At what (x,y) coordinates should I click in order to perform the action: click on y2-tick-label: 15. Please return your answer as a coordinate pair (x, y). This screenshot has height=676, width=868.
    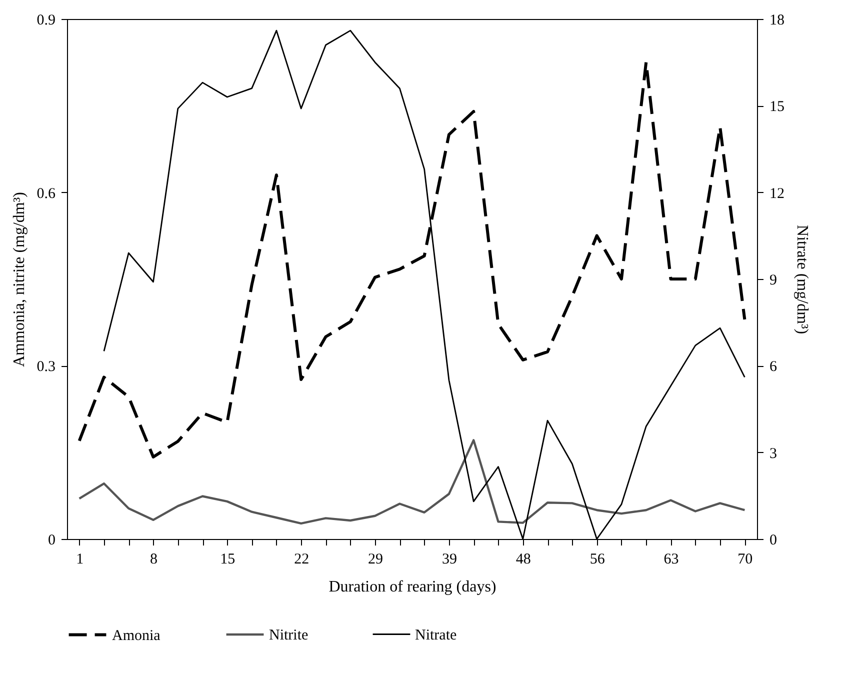
    Looking at the image, I should click on (777, 107).